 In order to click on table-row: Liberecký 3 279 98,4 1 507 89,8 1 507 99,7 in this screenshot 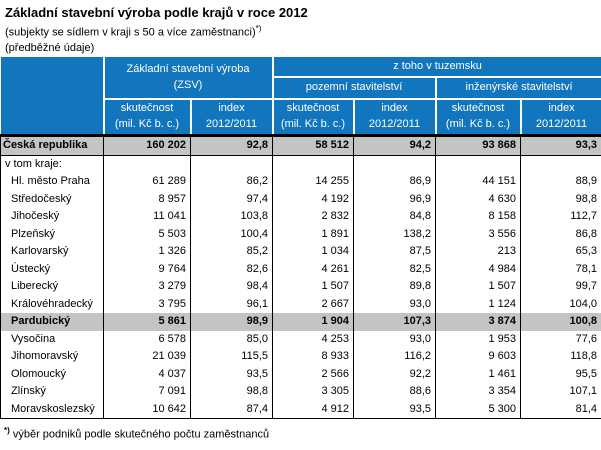, I will do `click(300, 287)`.